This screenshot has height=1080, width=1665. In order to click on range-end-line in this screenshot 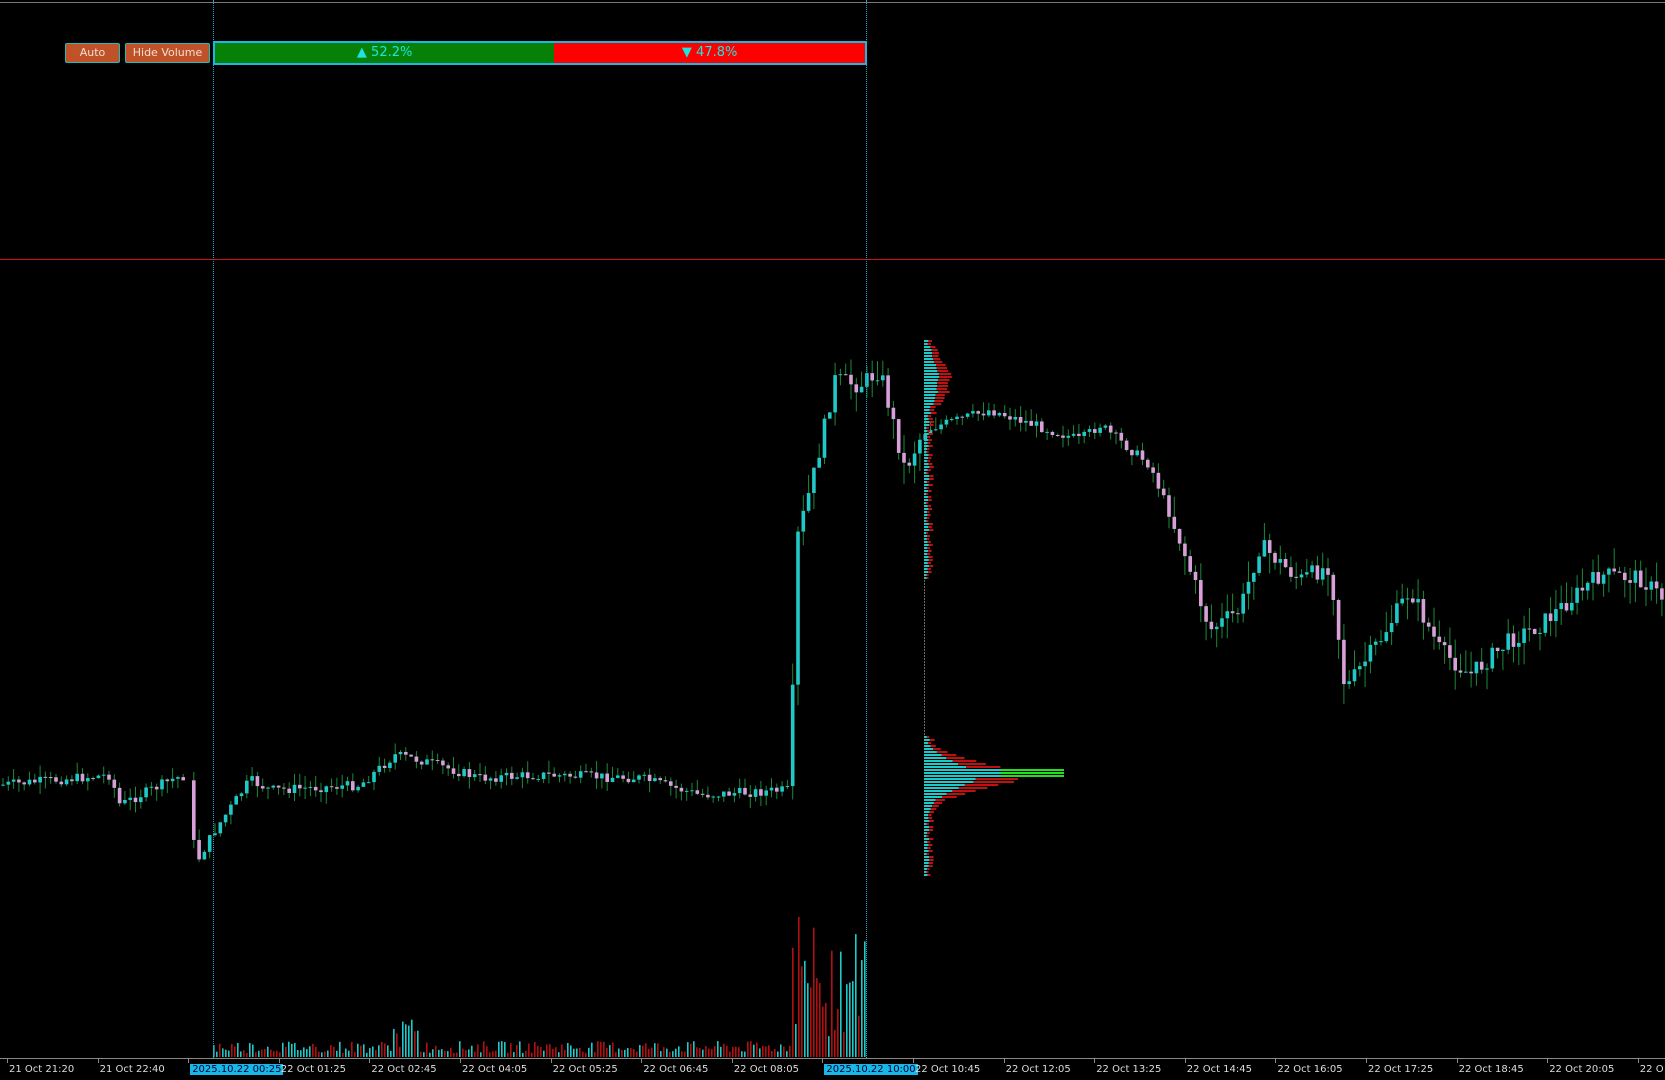, I will do `click(866, 529)`.